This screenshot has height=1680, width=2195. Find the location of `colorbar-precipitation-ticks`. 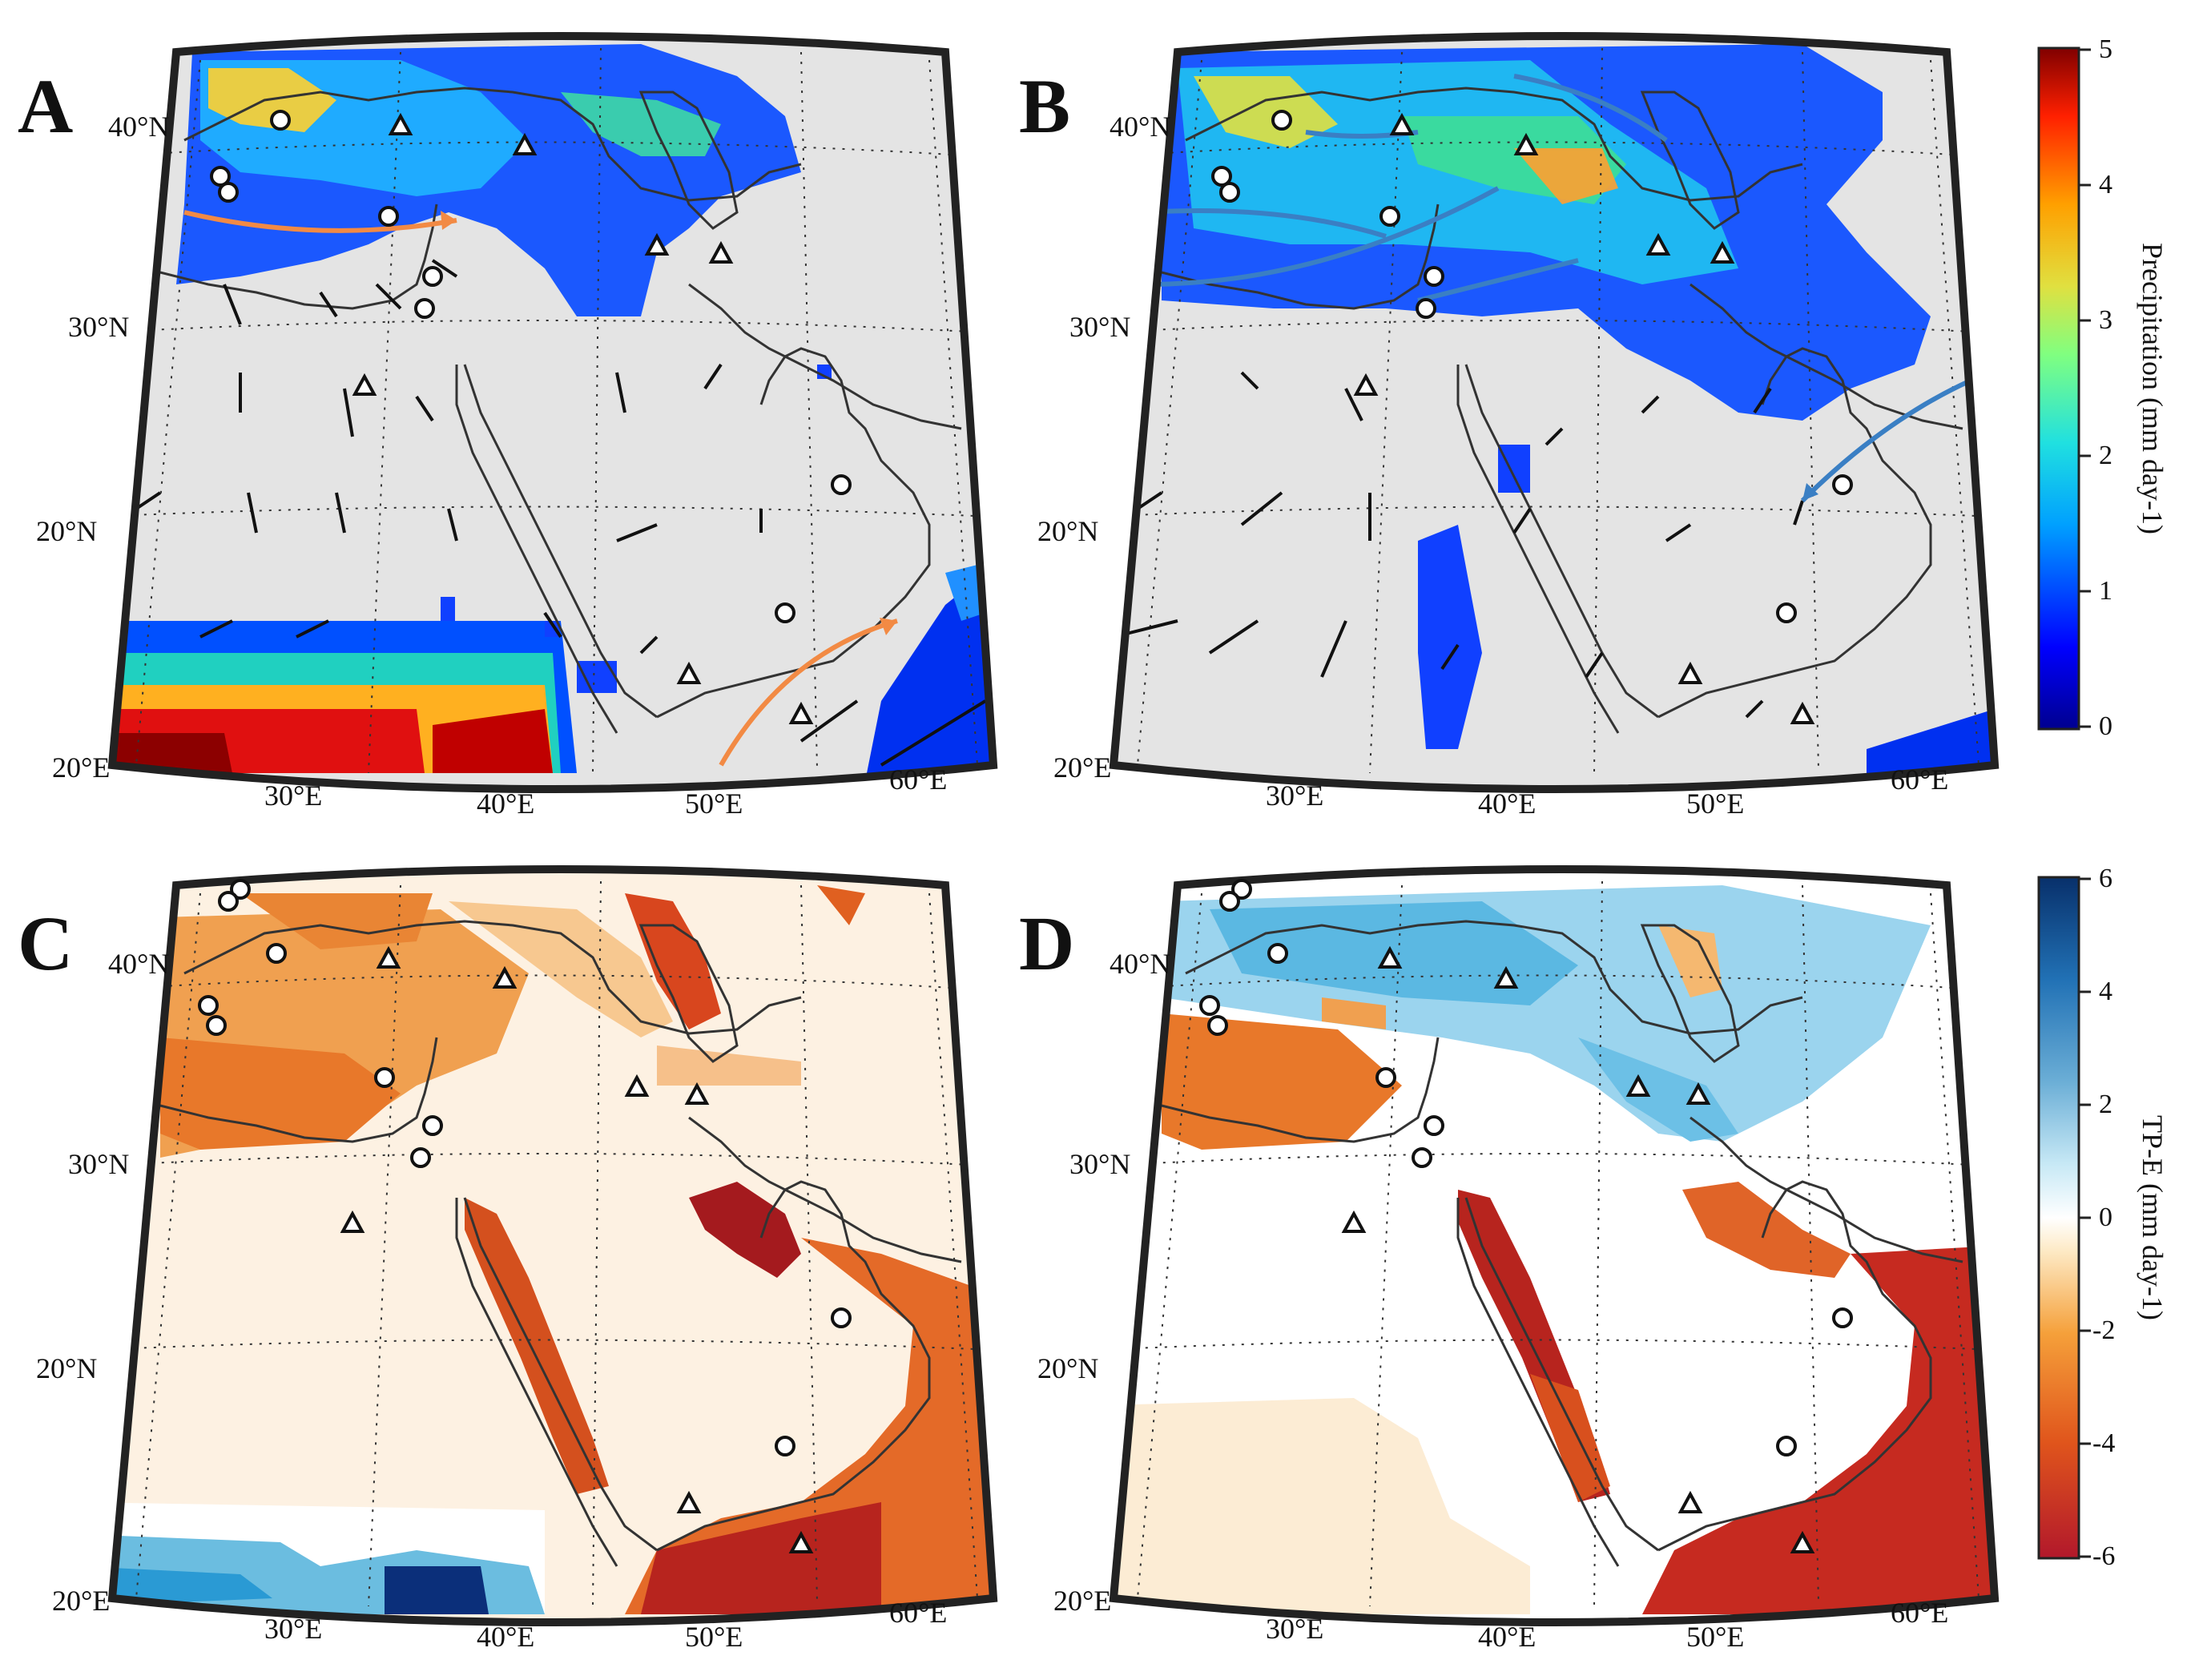

colorbar-precipitation-ticks is located at coordinates (2085, 388).